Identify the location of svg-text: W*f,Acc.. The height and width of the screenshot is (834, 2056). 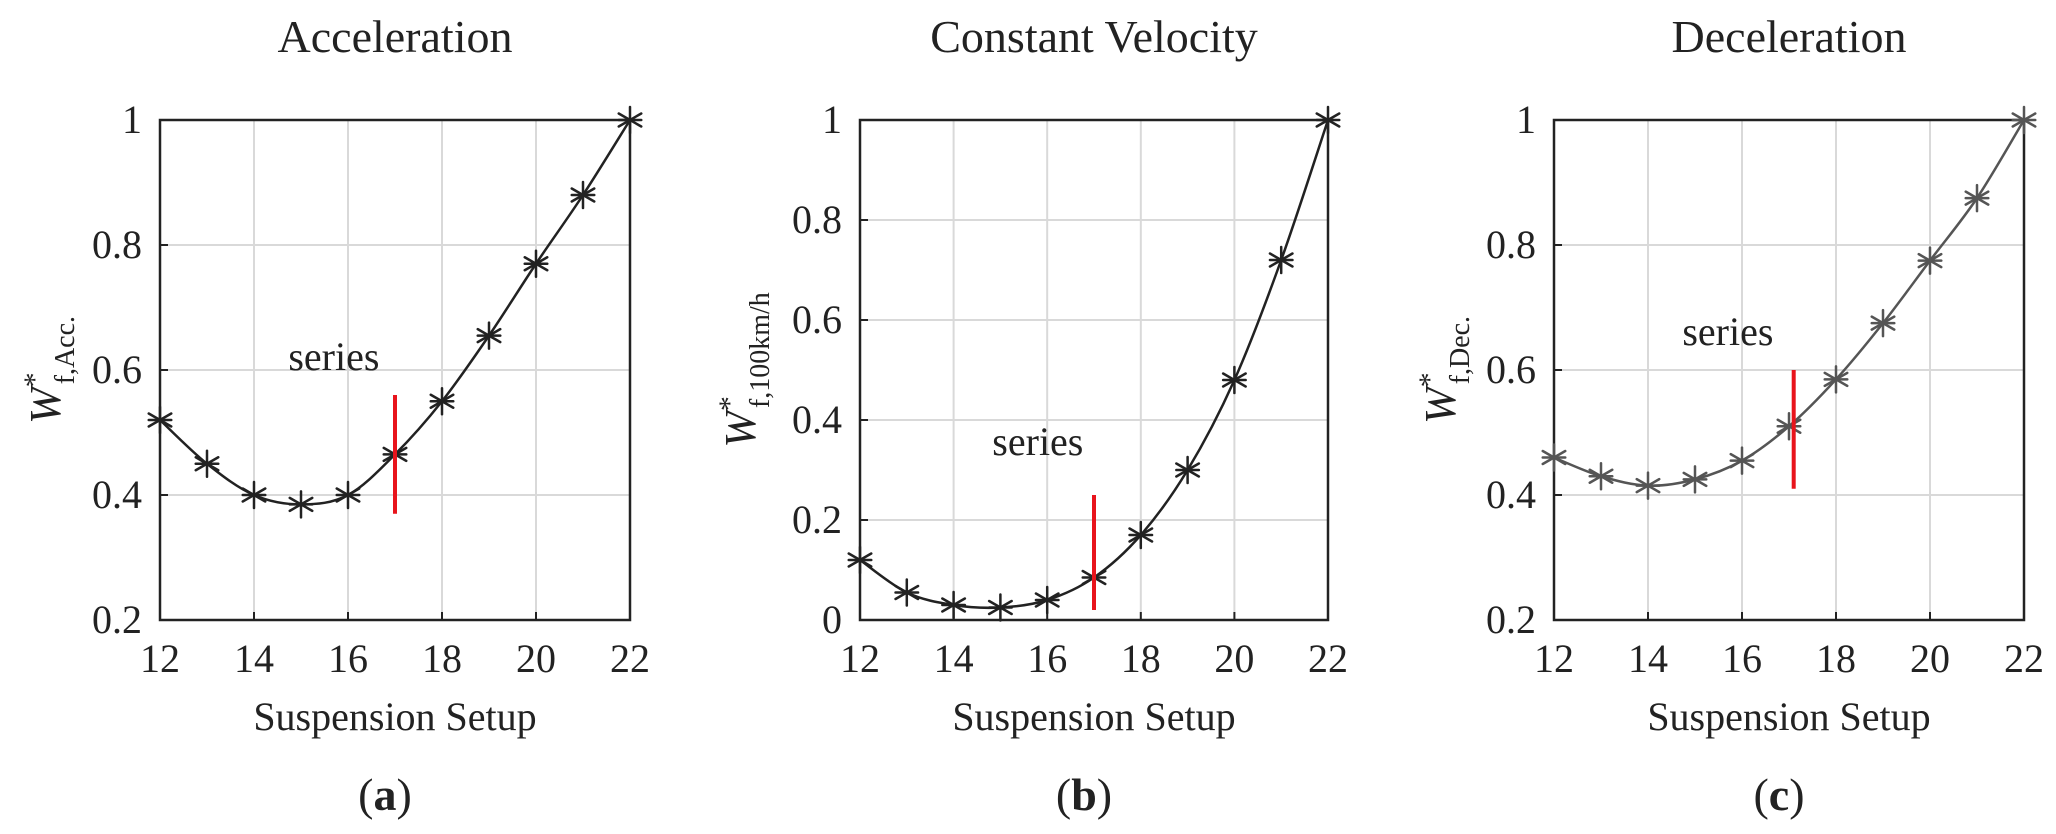
(49, 370).